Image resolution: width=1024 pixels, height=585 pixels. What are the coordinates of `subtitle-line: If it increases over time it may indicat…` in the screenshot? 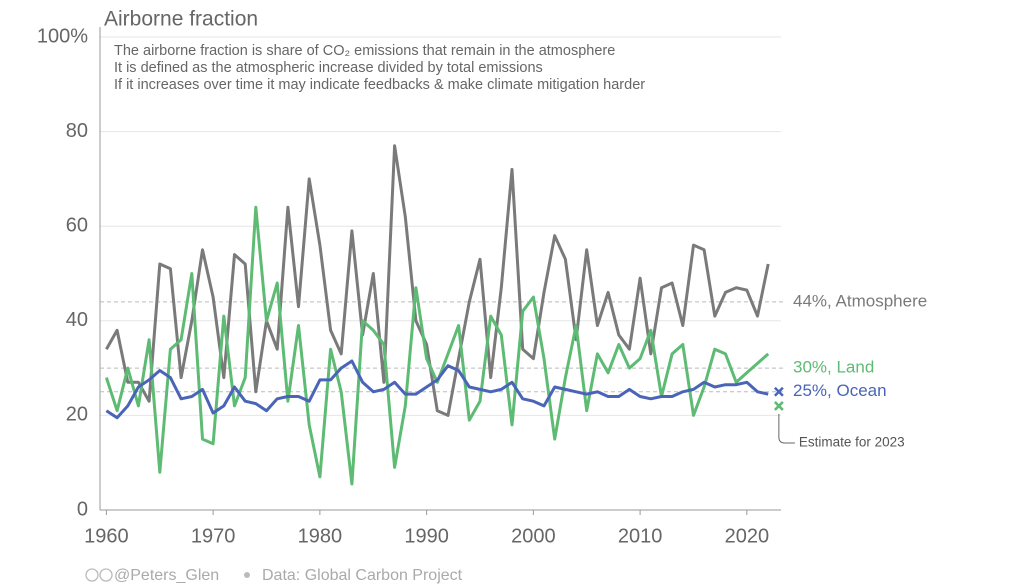 It's located at (379, 85).